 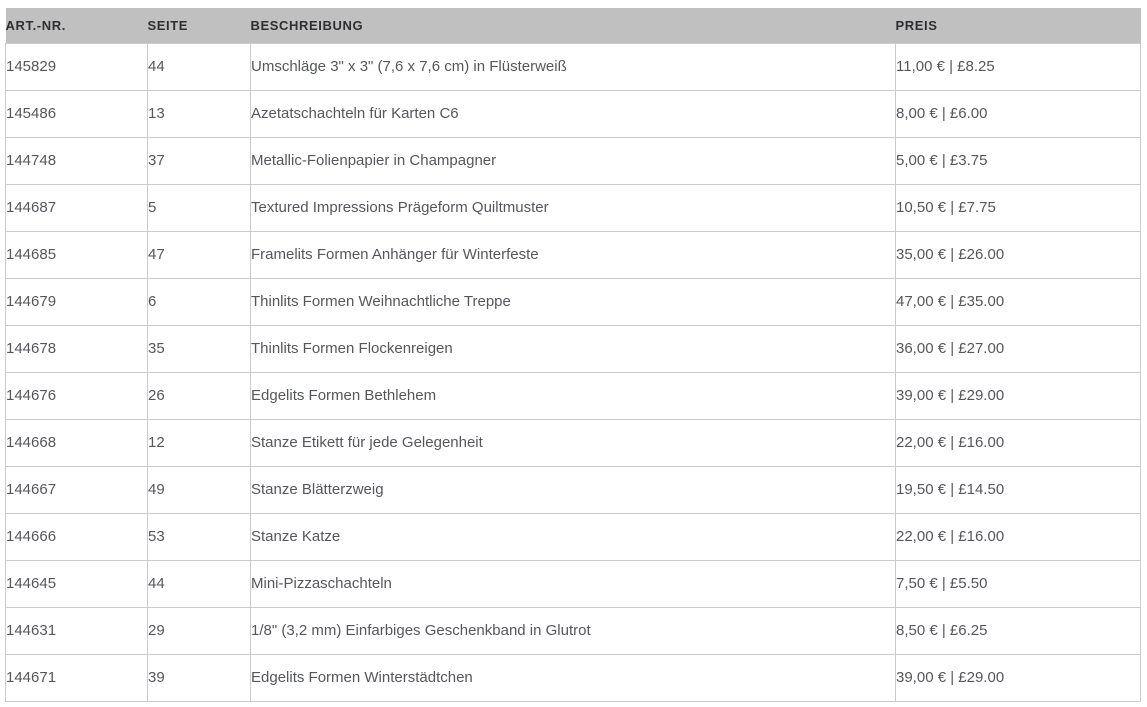 I want to click on cell-preis: 36,00 € | £27.00, so click(x=1018, y=349).